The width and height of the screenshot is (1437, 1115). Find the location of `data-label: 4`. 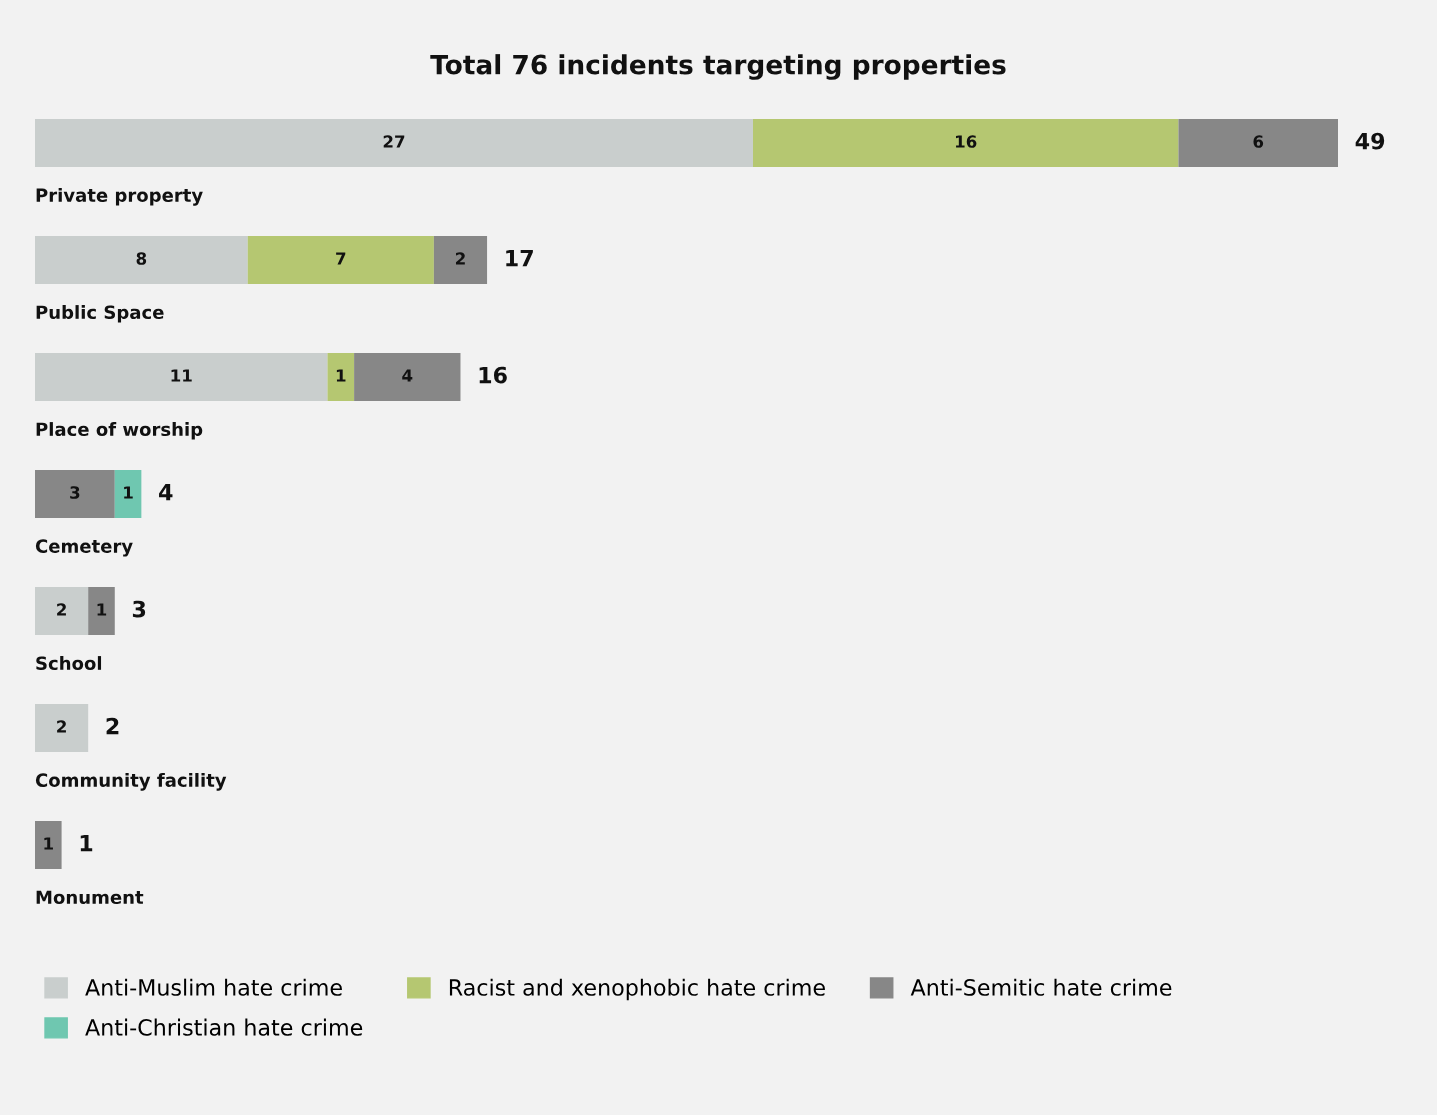

data-label: 4 is located at coordinates (407, 375).